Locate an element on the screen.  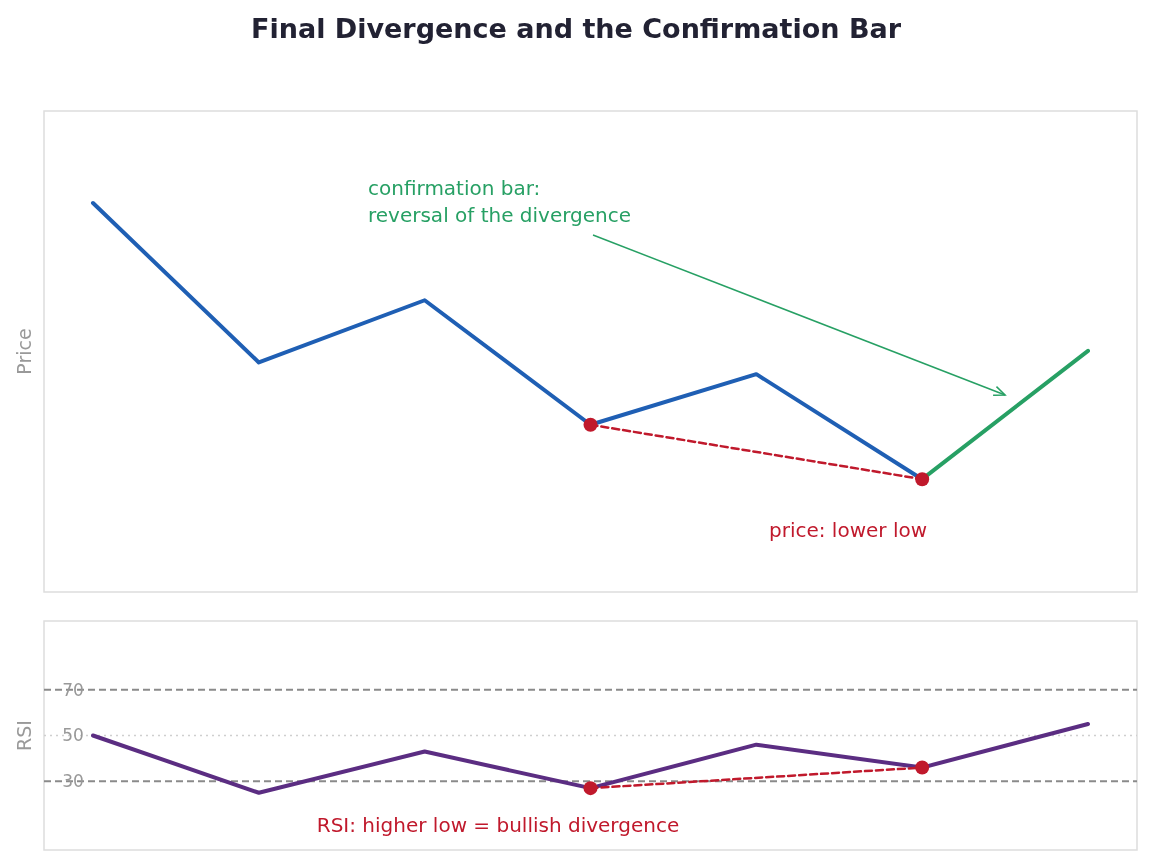
annotation: price: lower low is located at coordinates (848, 530).